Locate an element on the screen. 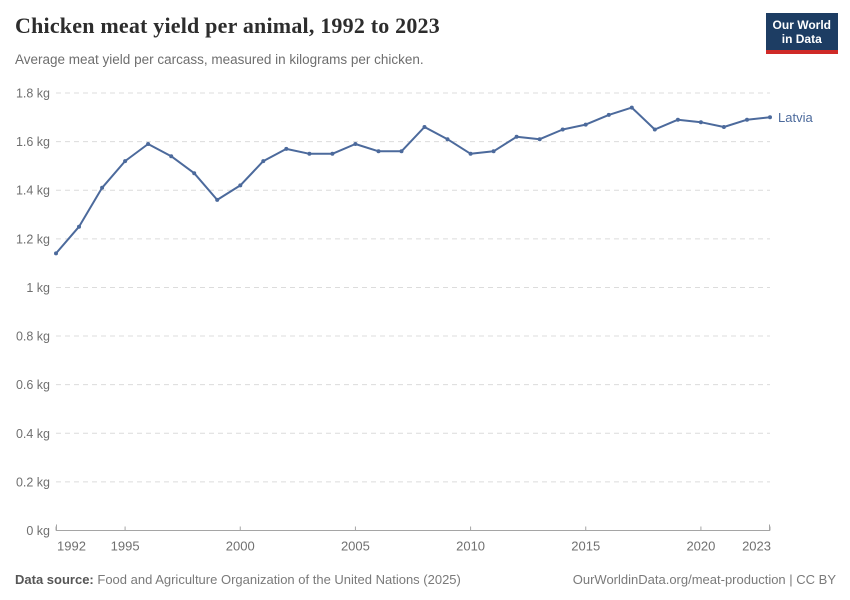 The image size is (850, 600). y-tick-label: 0.8 kg is located at coordinates (33, 337).